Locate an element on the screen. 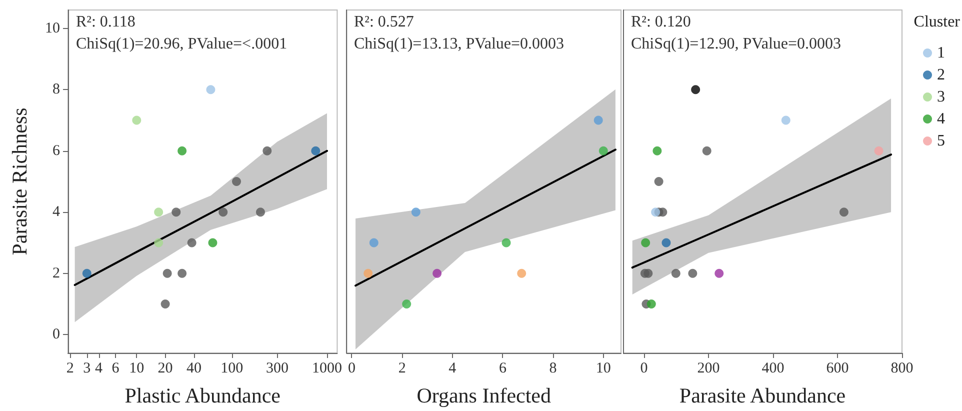 This screenshot has width=962, height=411. annotation: R²: 0.118 is located at coordinates (106, 22).